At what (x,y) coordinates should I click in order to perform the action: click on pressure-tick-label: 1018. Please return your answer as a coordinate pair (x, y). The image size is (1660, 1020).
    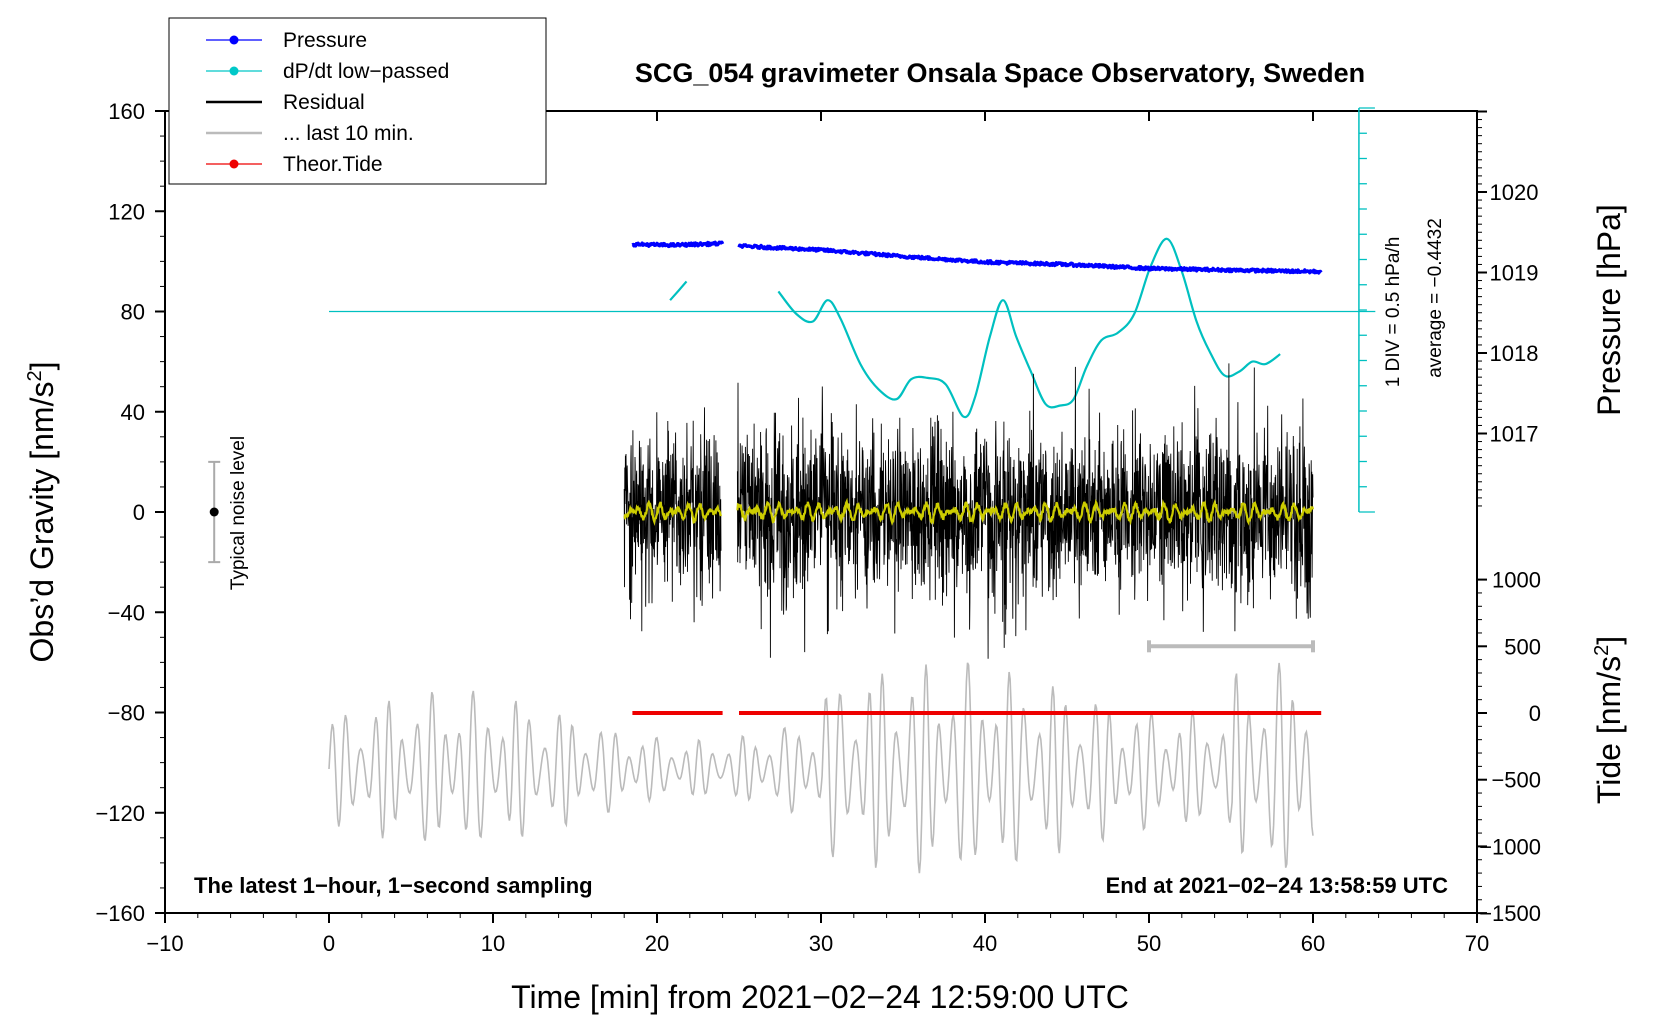
    Looking at the image, I should click on (1514, 353).